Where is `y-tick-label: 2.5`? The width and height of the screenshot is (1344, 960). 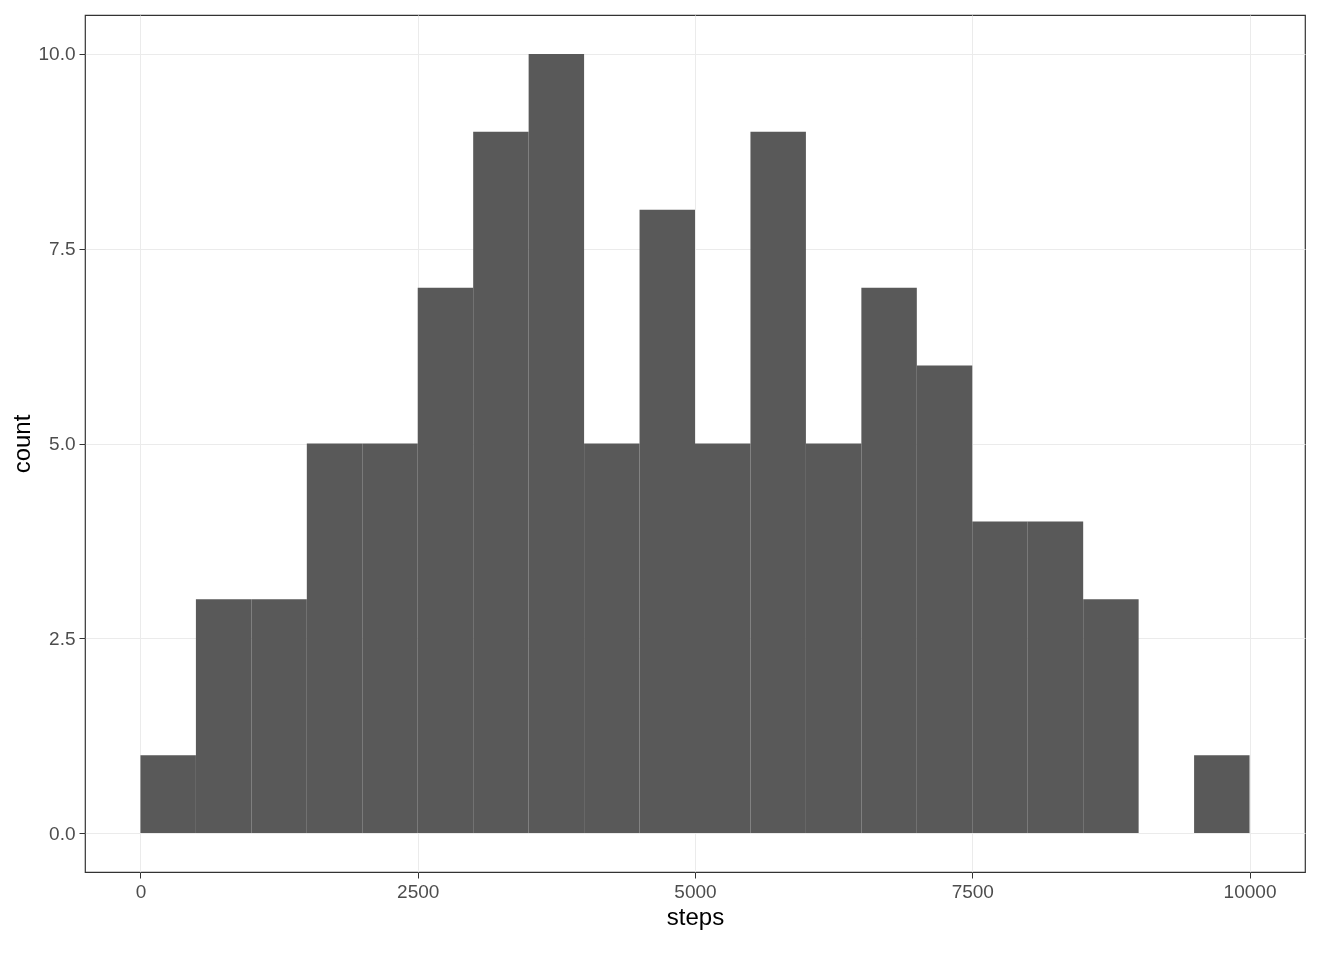
y-tick-label: 2.5 is located at coordinates (62, 638).